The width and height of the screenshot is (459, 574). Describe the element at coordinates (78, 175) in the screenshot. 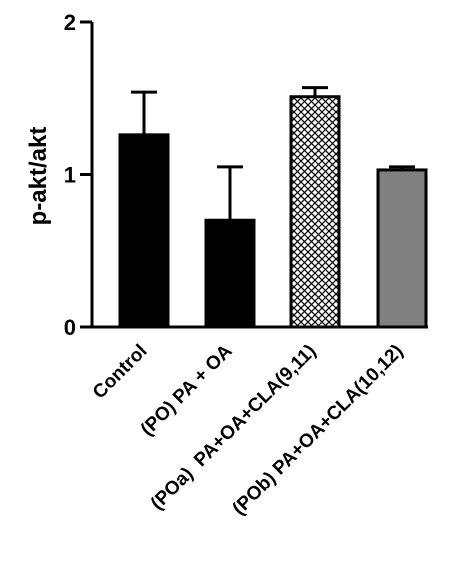

I see `y-ticks: 0 1 2` at that location.